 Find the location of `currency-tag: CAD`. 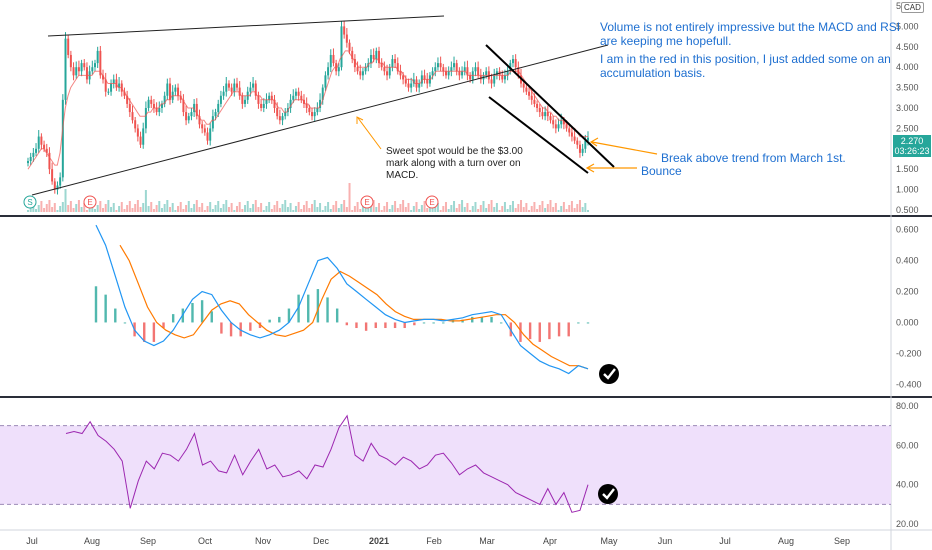

currency-tag: CAD is located at coordinates (912, 7).